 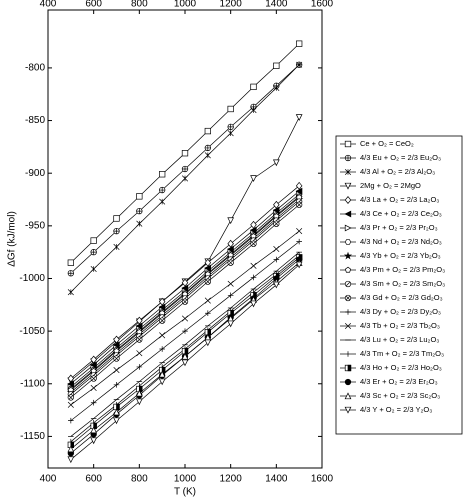 What do you see at coordinates (402, 353) in the screenshot?
I see `legend-label: 4/3 Tm + O₂ = 2/3 Tm₂O₃` at bounding box center [402, 353].